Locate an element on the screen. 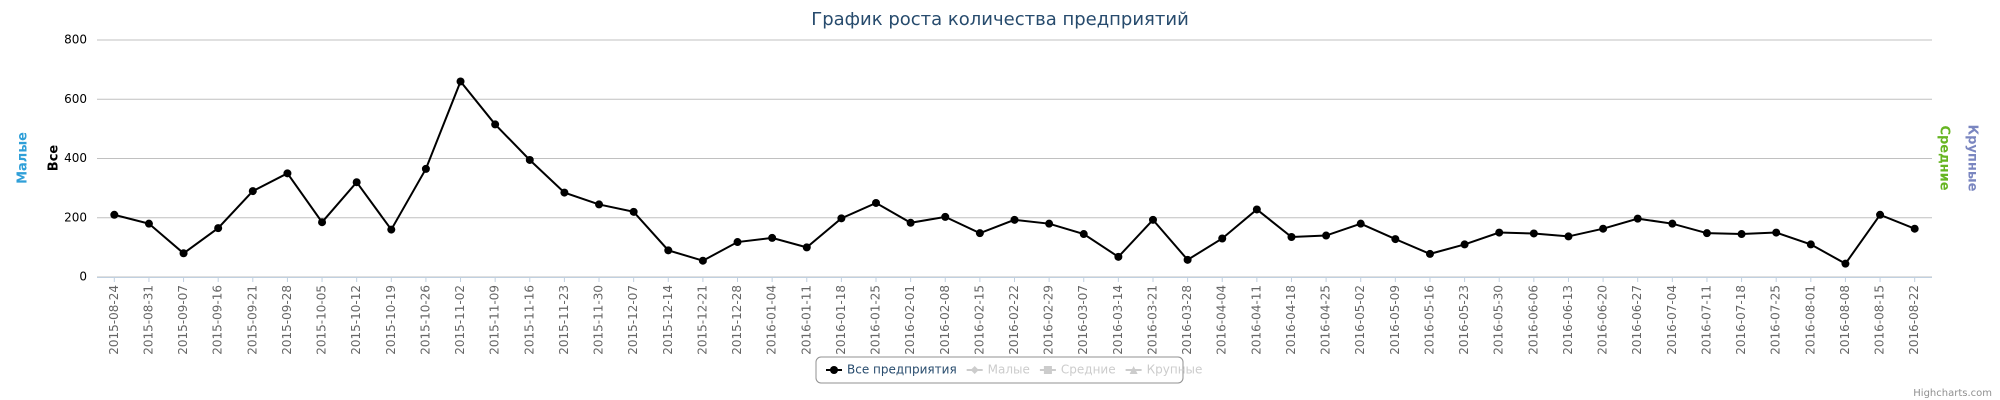  y-tick-label: 400 is located at coordinates (75, 158).